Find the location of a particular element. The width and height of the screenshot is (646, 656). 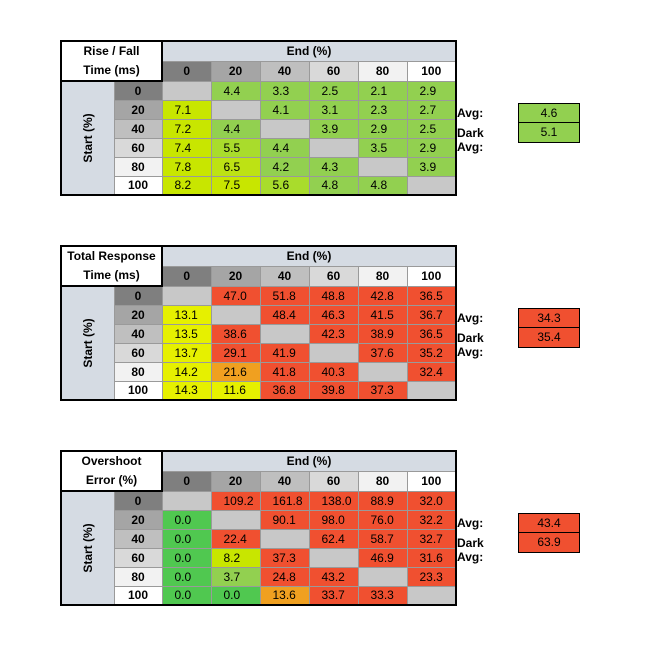

value-cell: 21.6 is located at coordinates (235, 371).